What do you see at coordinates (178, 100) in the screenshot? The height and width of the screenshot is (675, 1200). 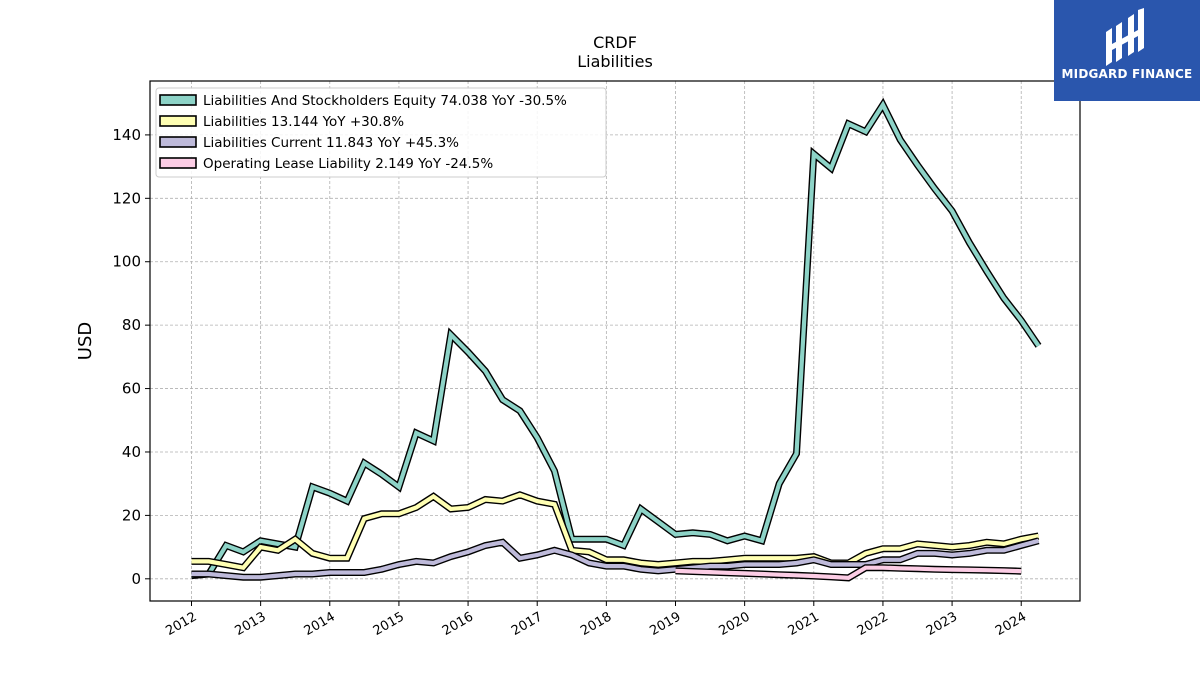 I see `legend-item-equity-swatch` at bounding box center [178, 100].